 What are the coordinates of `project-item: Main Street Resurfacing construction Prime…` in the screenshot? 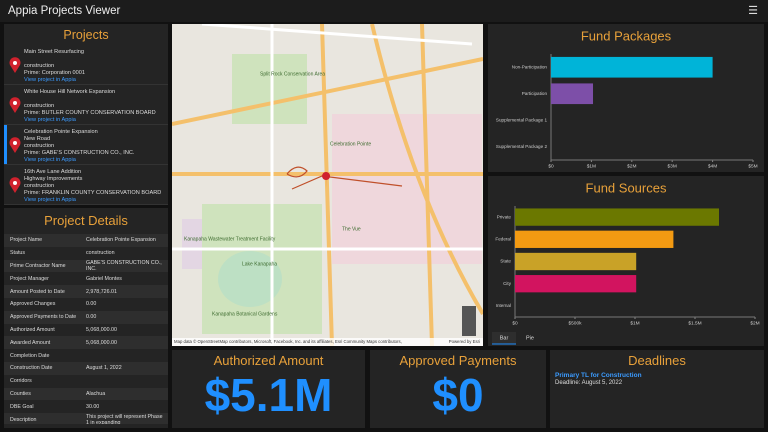 It's located at (86, 65).